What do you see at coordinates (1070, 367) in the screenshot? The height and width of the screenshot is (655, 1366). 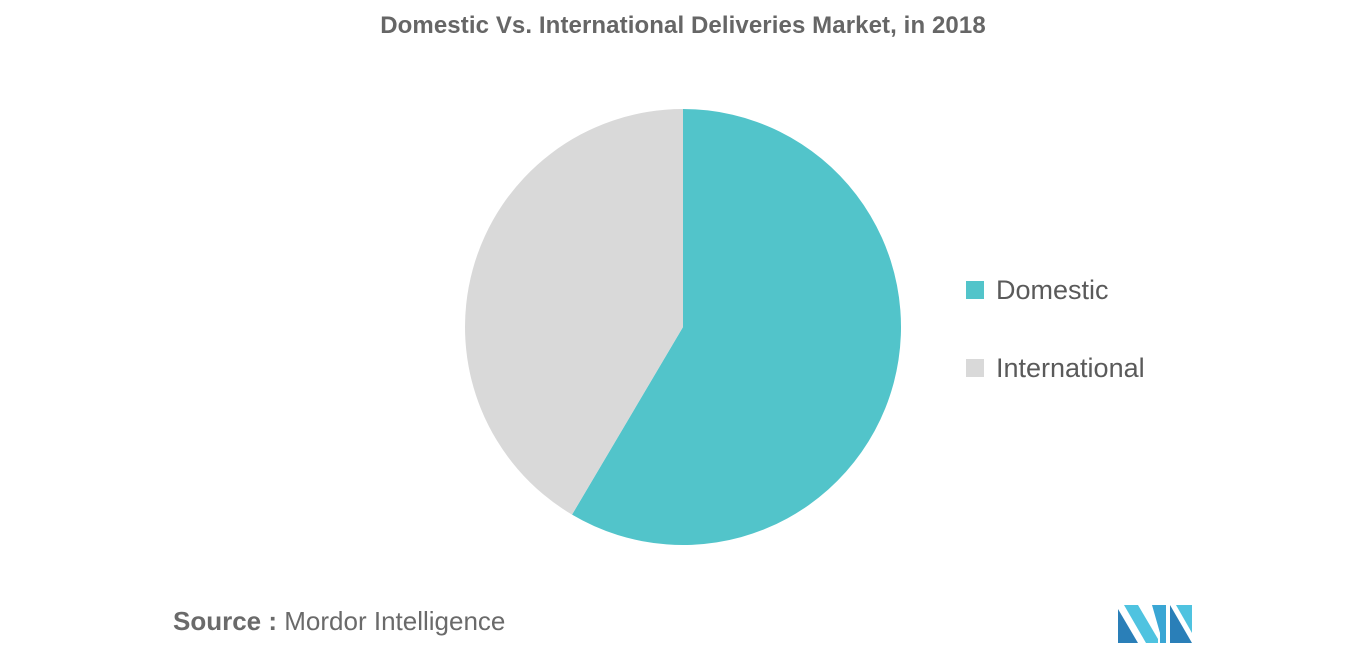 I see `legend-label-international: International` at bounding box center [1070, 367].